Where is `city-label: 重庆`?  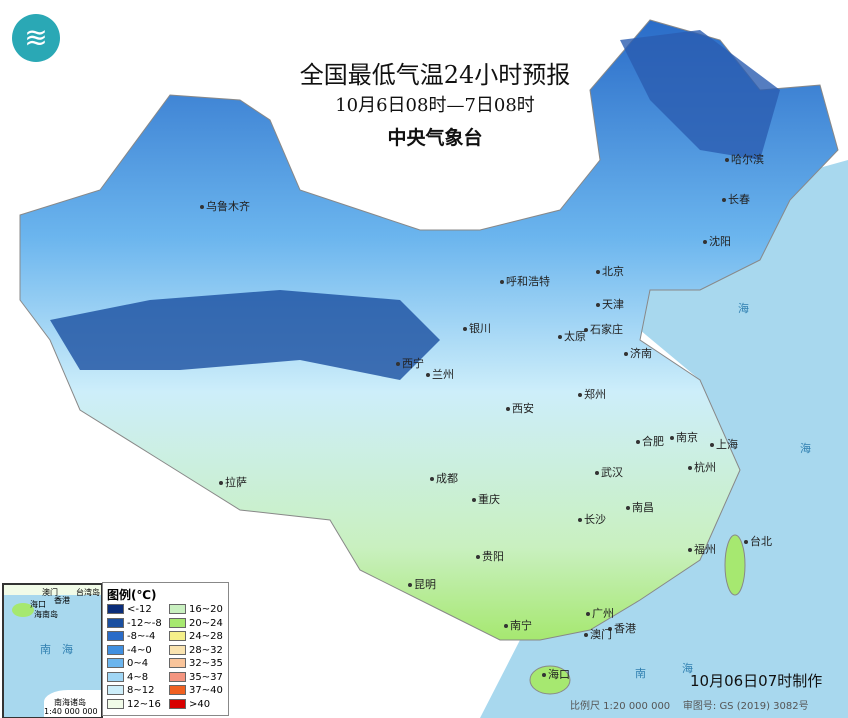
city-label: 重庆 is located at coordinates (486, 499).